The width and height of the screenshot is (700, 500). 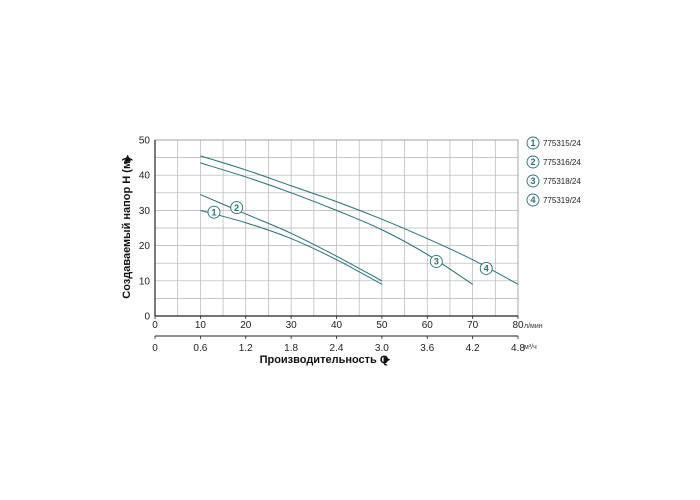 I want to click on series-marker-label-4: 4, so click(x=486, y=269).